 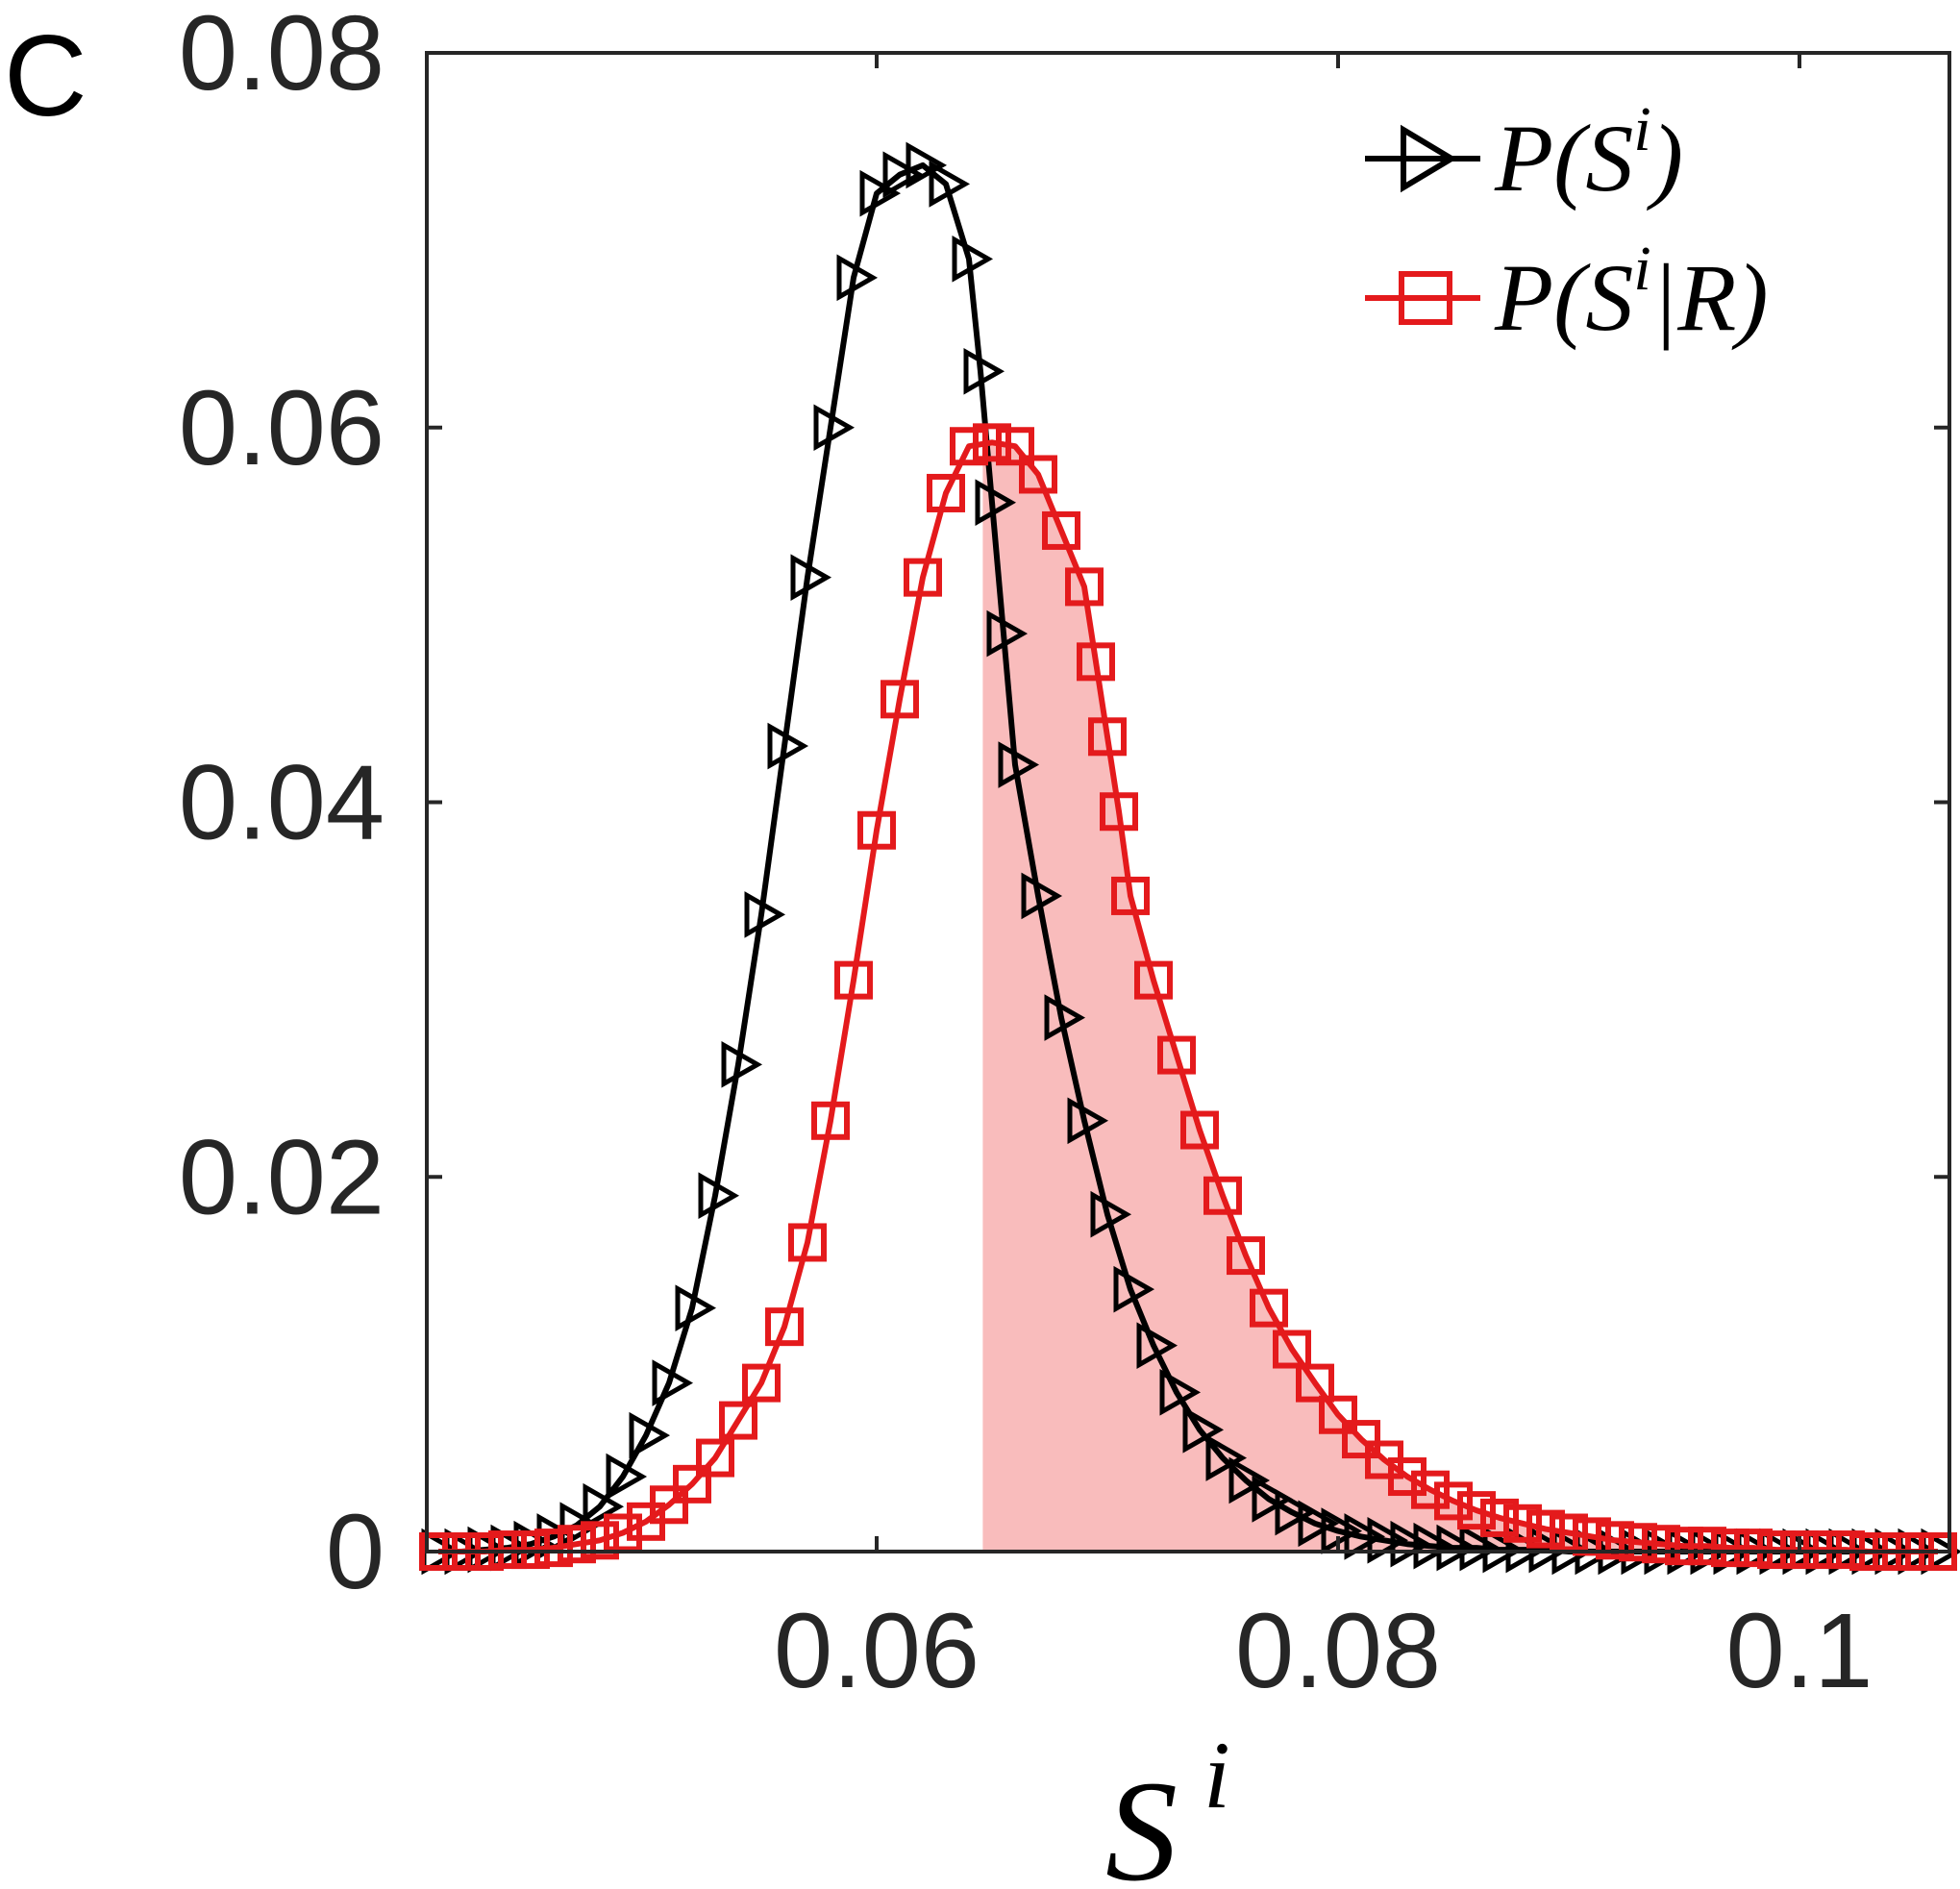 What do you see at coordinates (45, 76) in the screenshot?
I see `panel-label: C` at bounding box center [45, 76].